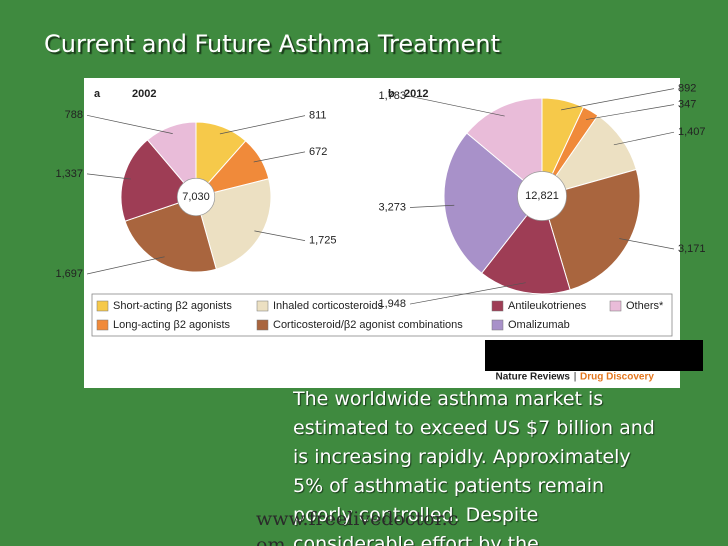  What do you see at coordinates (416, 539) in the screenshot?
I see `body-line: considerable effort by the` at bounding box center [416, 539].